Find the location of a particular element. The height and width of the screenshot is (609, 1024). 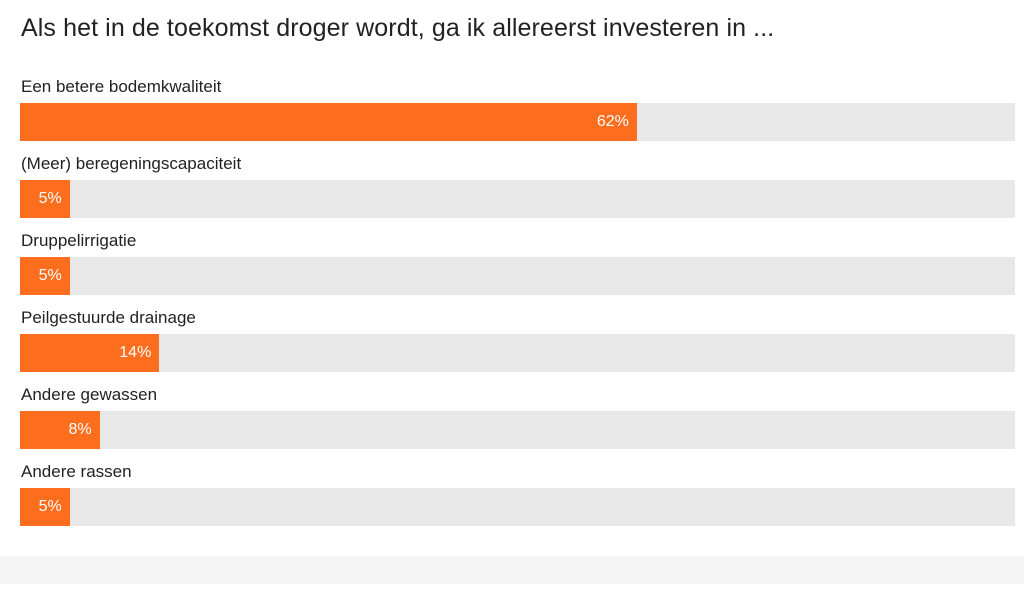

bar-value-label: 62% is located at coordinates (612, 121).